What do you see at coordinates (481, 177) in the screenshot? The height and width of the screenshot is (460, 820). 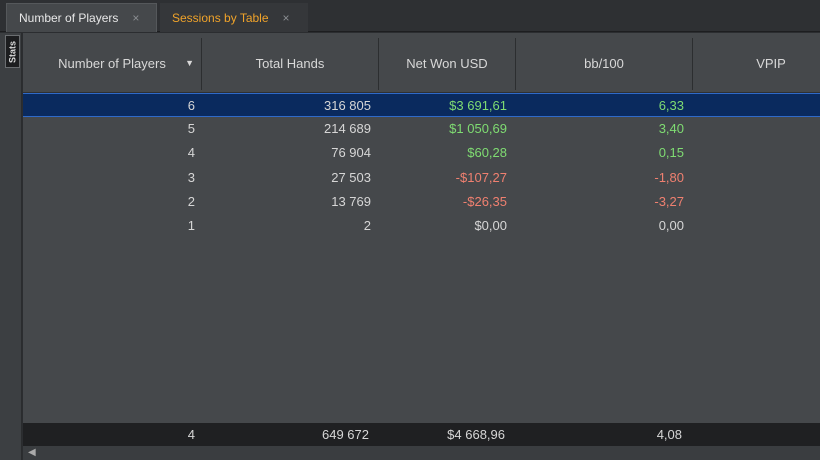 I see `cell-net-won: -$107,27` at bounding box center [481, 177].